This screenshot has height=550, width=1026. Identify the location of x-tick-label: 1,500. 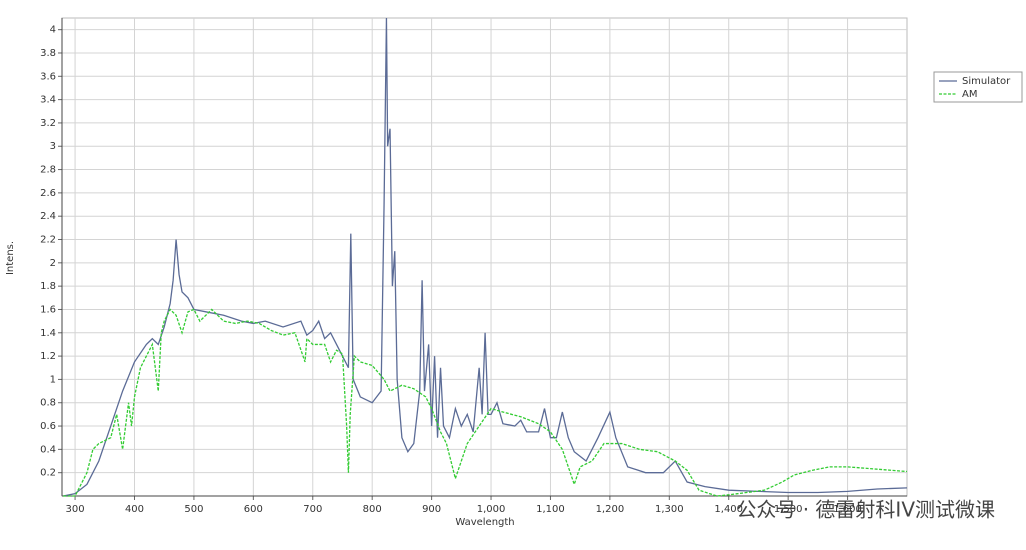
(788, 509).